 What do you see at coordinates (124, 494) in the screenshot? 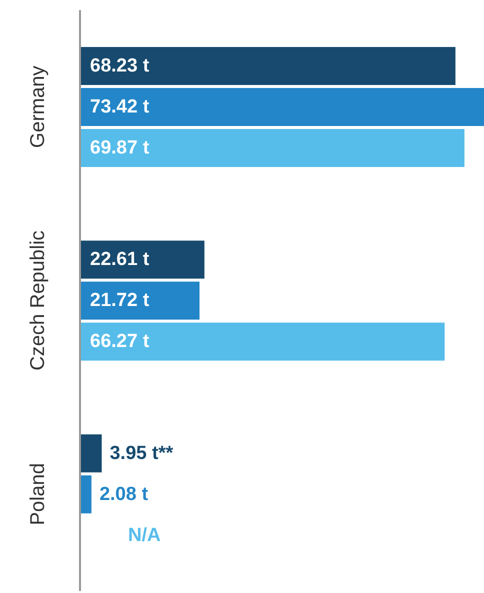
I see `data-label: 2.08 t` at bounding box center [124, 494].